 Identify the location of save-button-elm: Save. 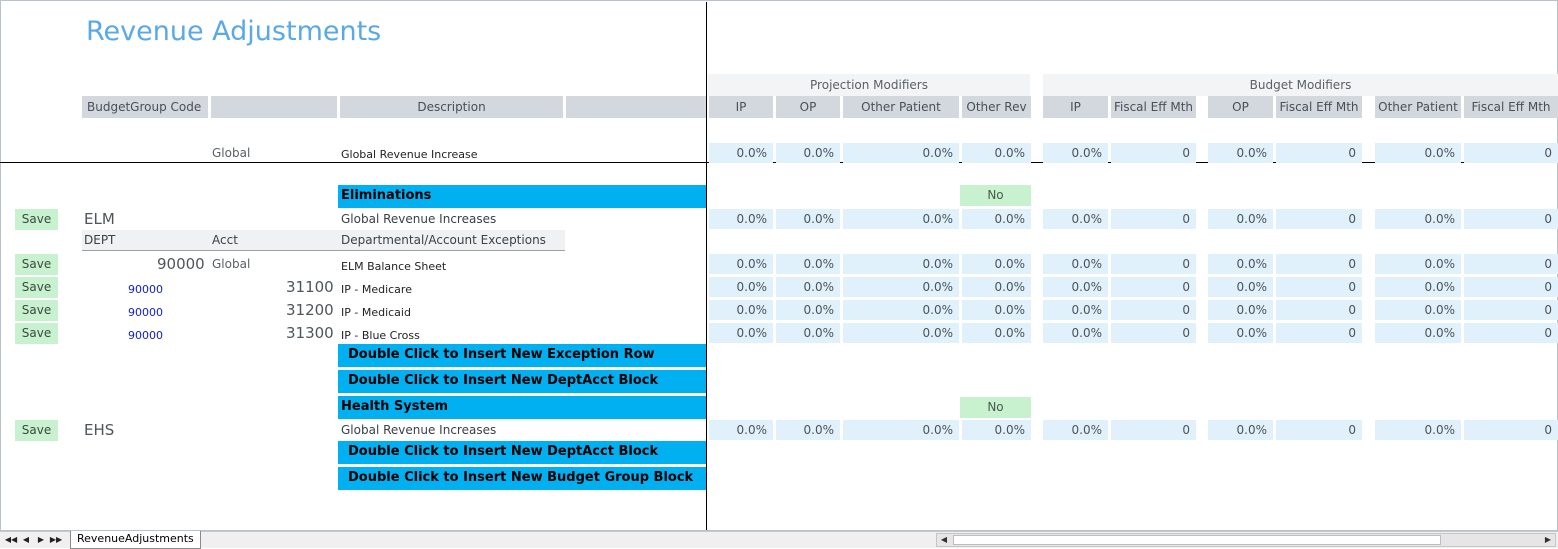
(36, 219).